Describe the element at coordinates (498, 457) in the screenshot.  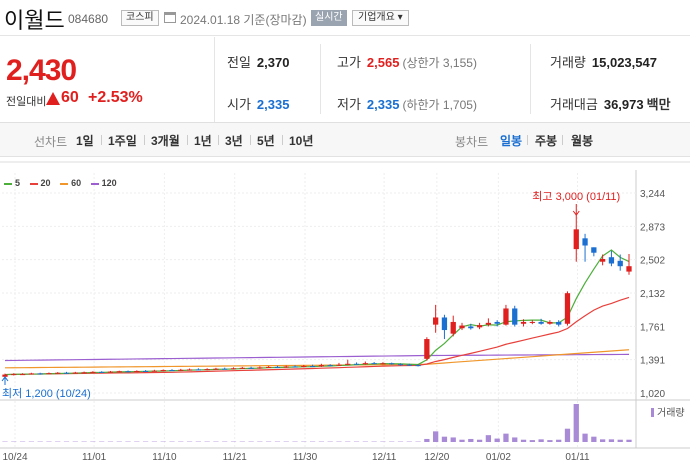
I see `x-tick-label: 01/02` at that location.